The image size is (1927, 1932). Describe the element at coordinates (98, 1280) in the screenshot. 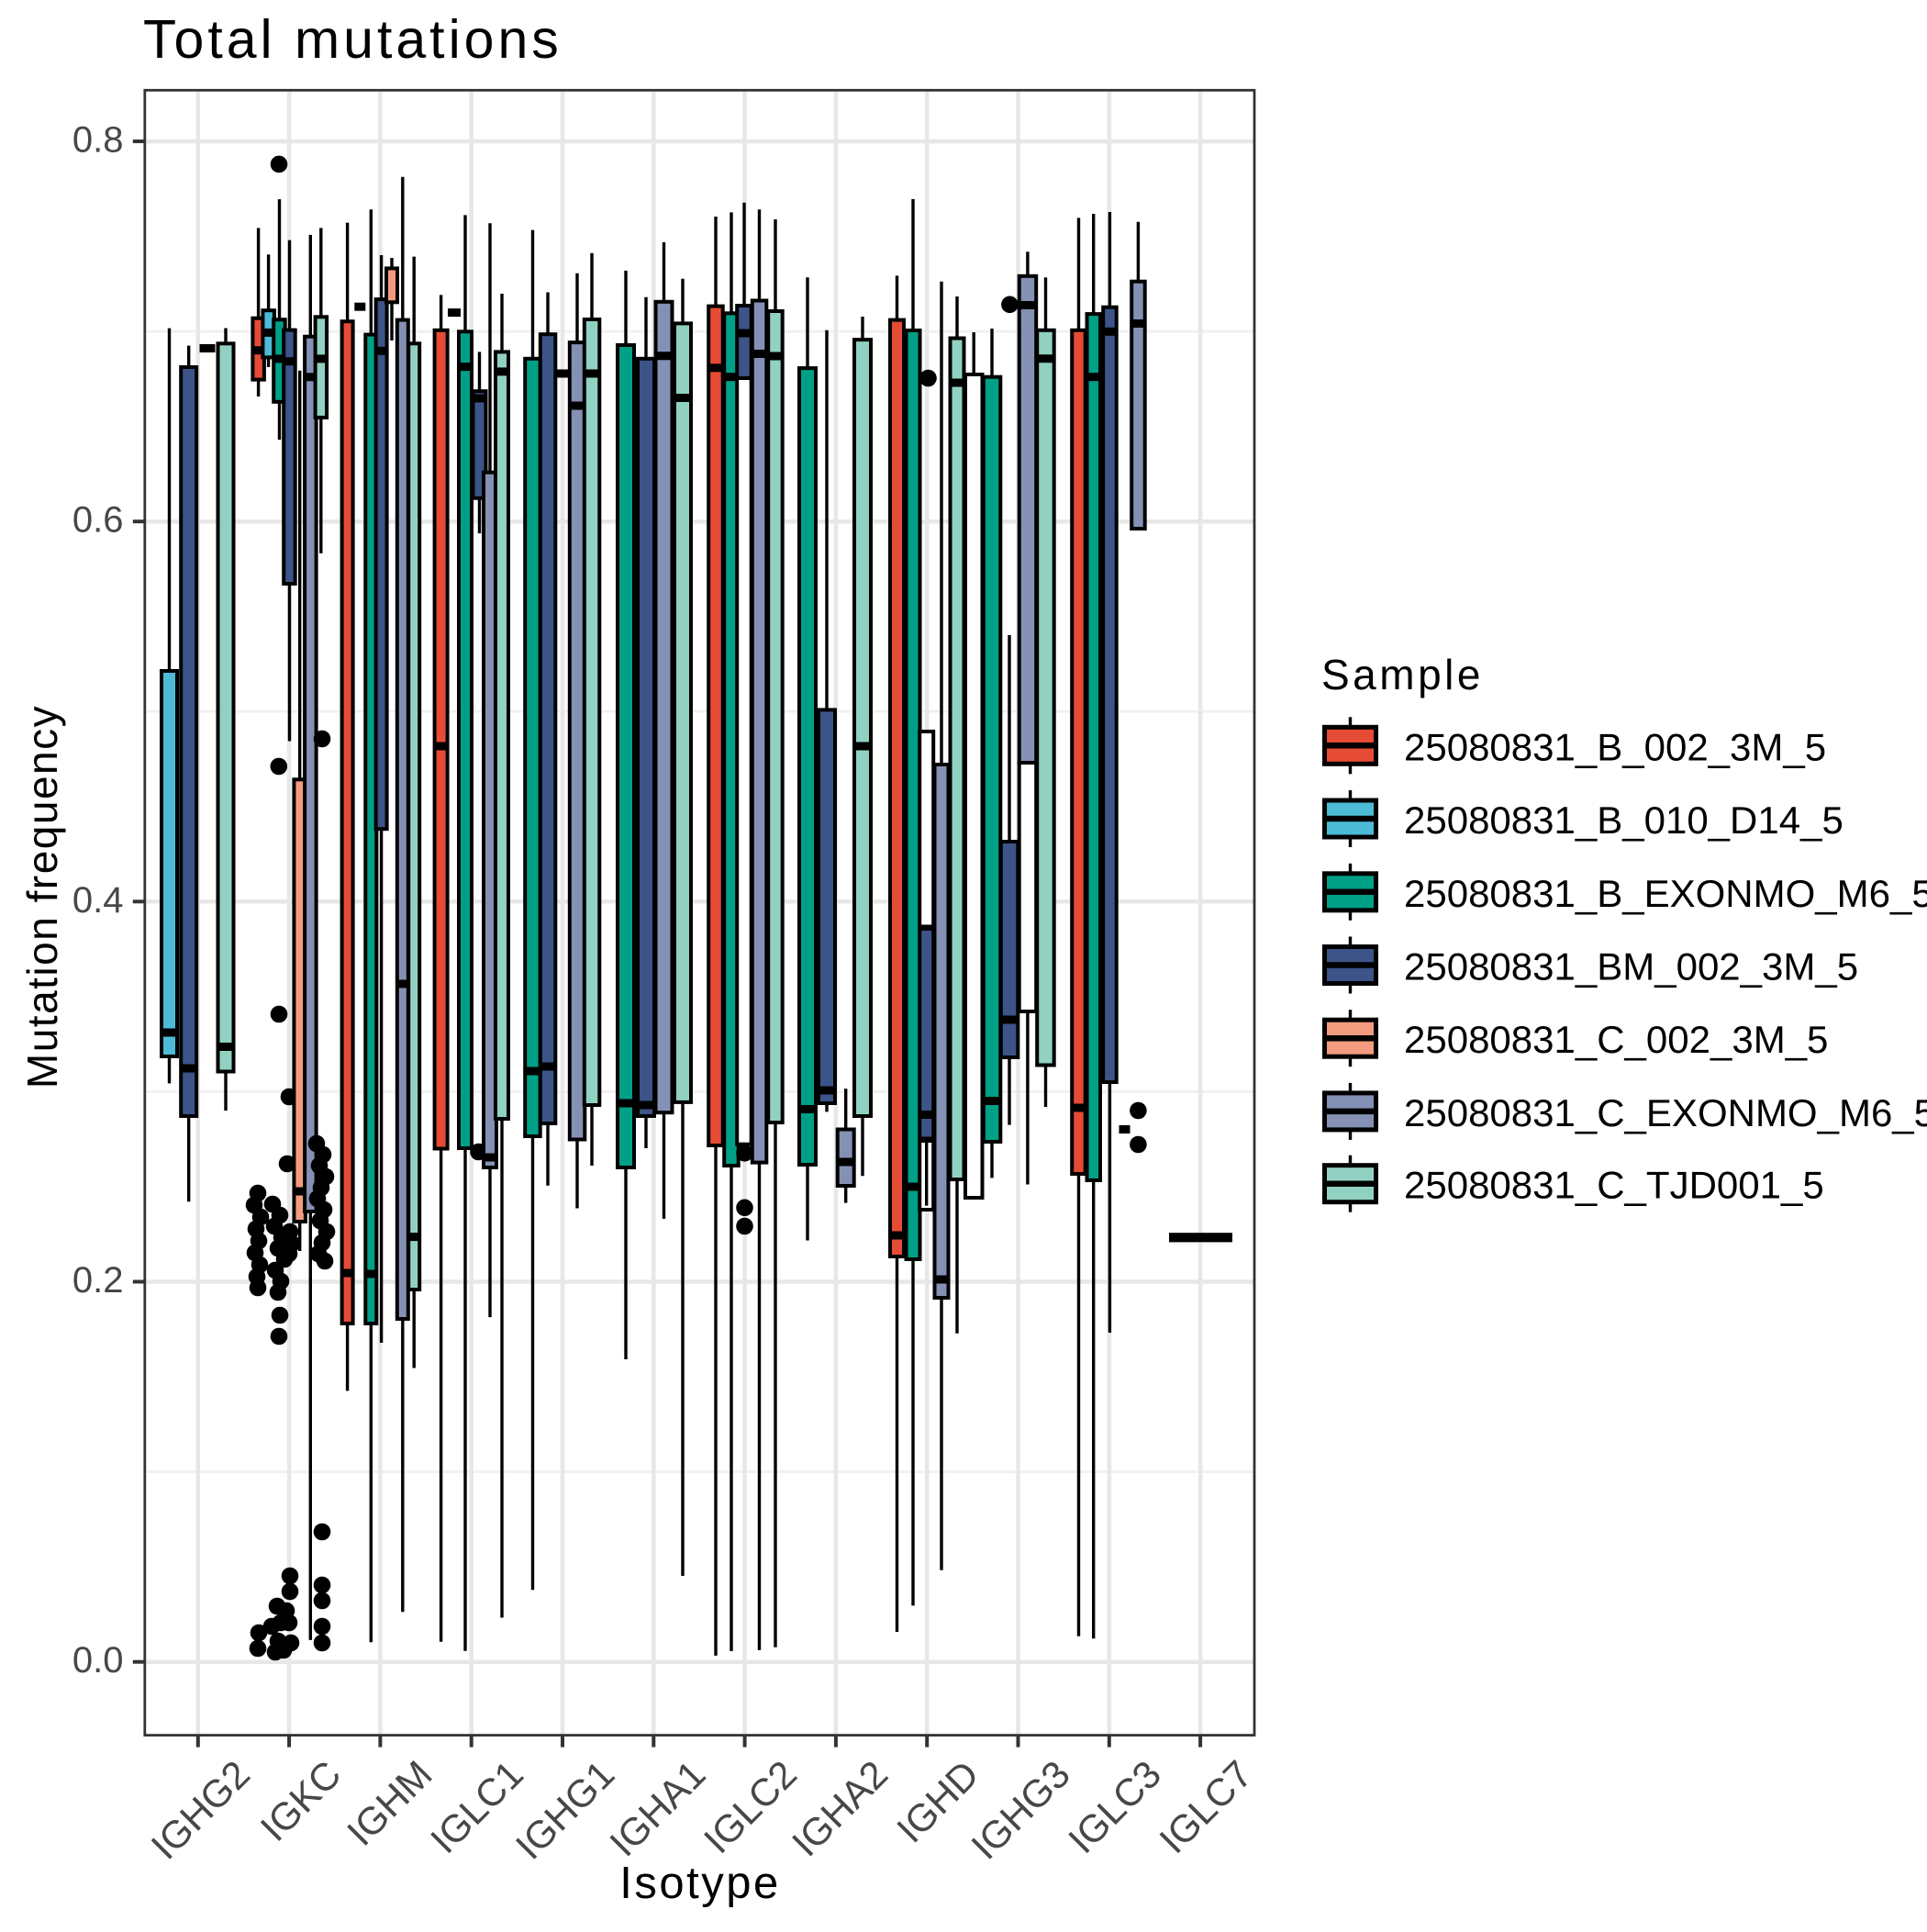

I see `svg-text: 0.2` at that location.